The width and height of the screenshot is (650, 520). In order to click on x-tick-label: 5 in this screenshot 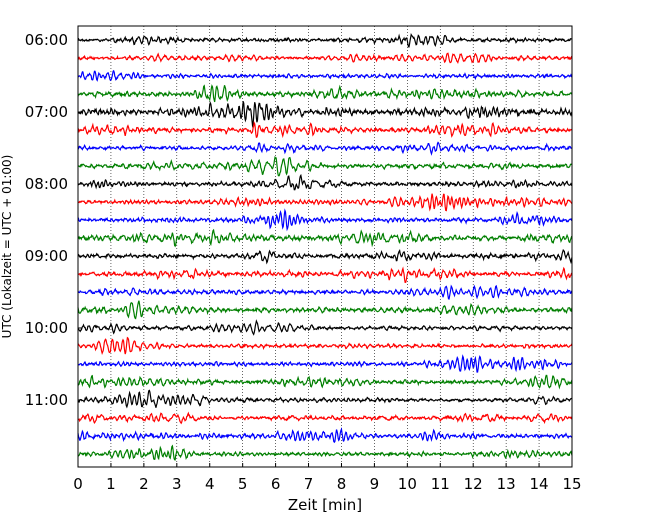, I will do `click(243, 484)`.